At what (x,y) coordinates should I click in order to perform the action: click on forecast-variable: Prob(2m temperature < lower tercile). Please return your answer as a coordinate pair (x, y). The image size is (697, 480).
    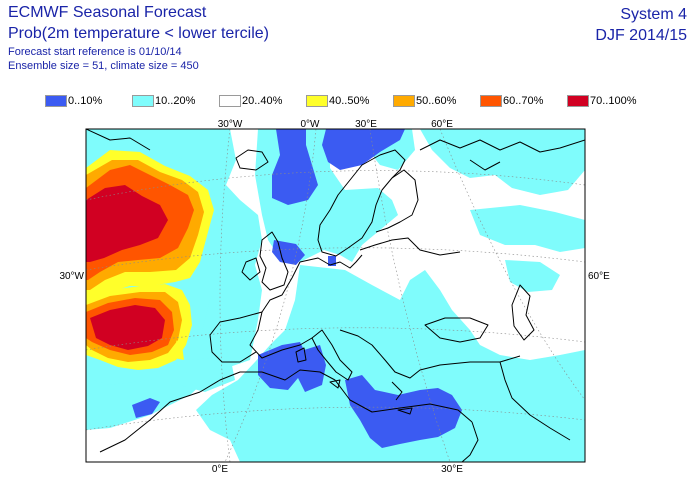
    Looking at the image, I should click on (138, 33).